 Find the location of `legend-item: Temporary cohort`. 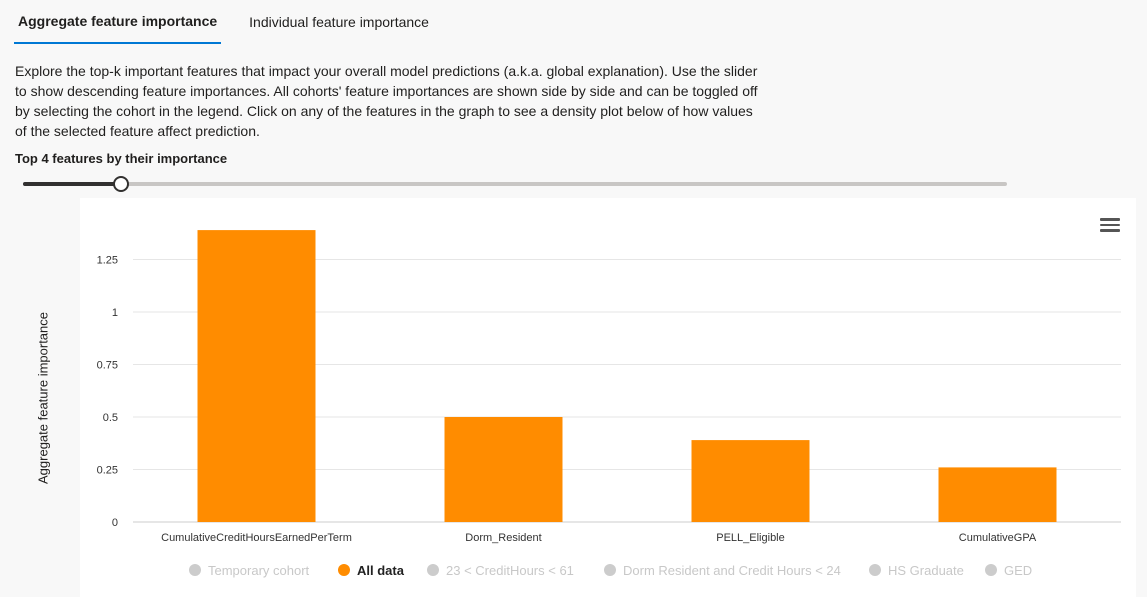

legend-item: Temporary cohort is located at coordinates (249, 570).